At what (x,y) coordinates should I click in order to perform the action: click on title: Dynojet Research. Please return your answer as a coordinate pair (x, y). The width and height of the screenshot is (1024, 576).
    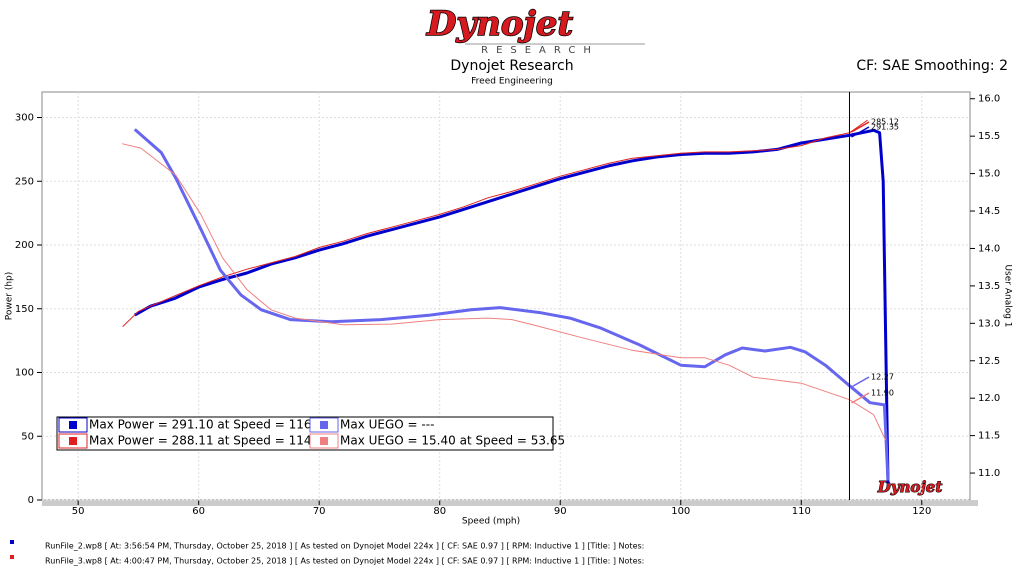
    Looking at the image, I should click on (511, 66).